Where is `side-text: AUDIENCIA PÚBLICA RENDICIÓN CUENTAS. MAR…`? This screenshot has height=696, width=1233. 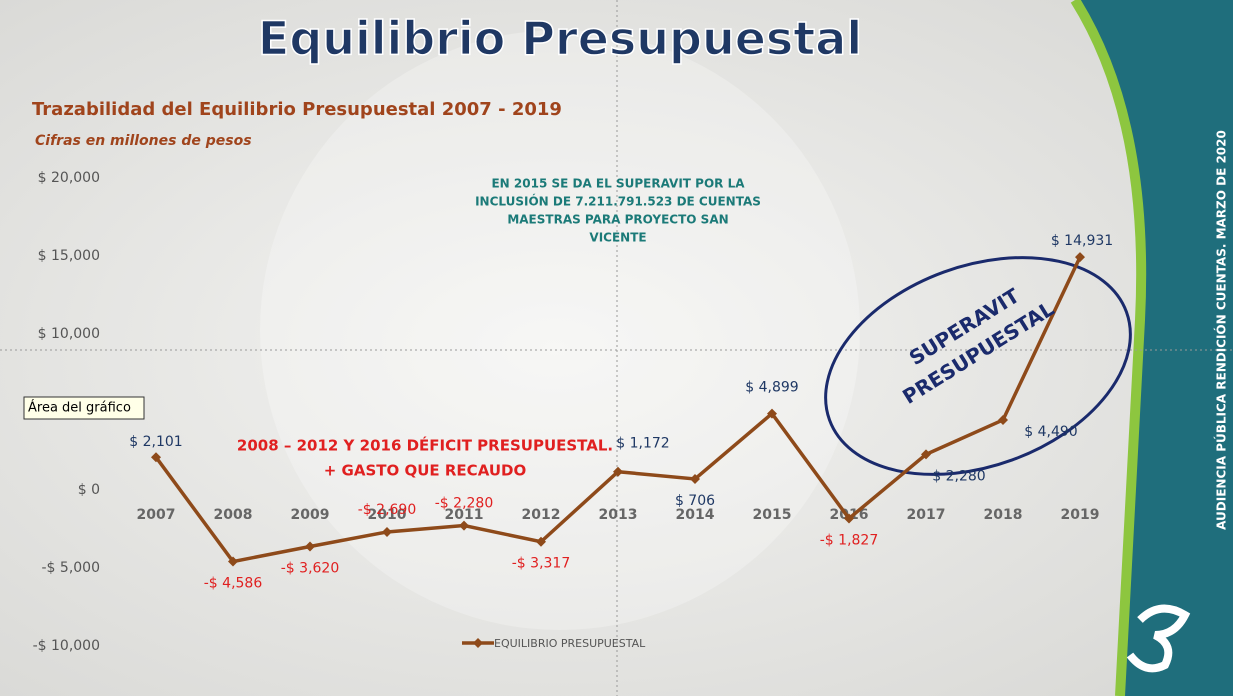
side-text: AUDIENCIA PÚBLICA RENDICIÓN CUENTAS. MAR… is located at coordinates (1221, 330).